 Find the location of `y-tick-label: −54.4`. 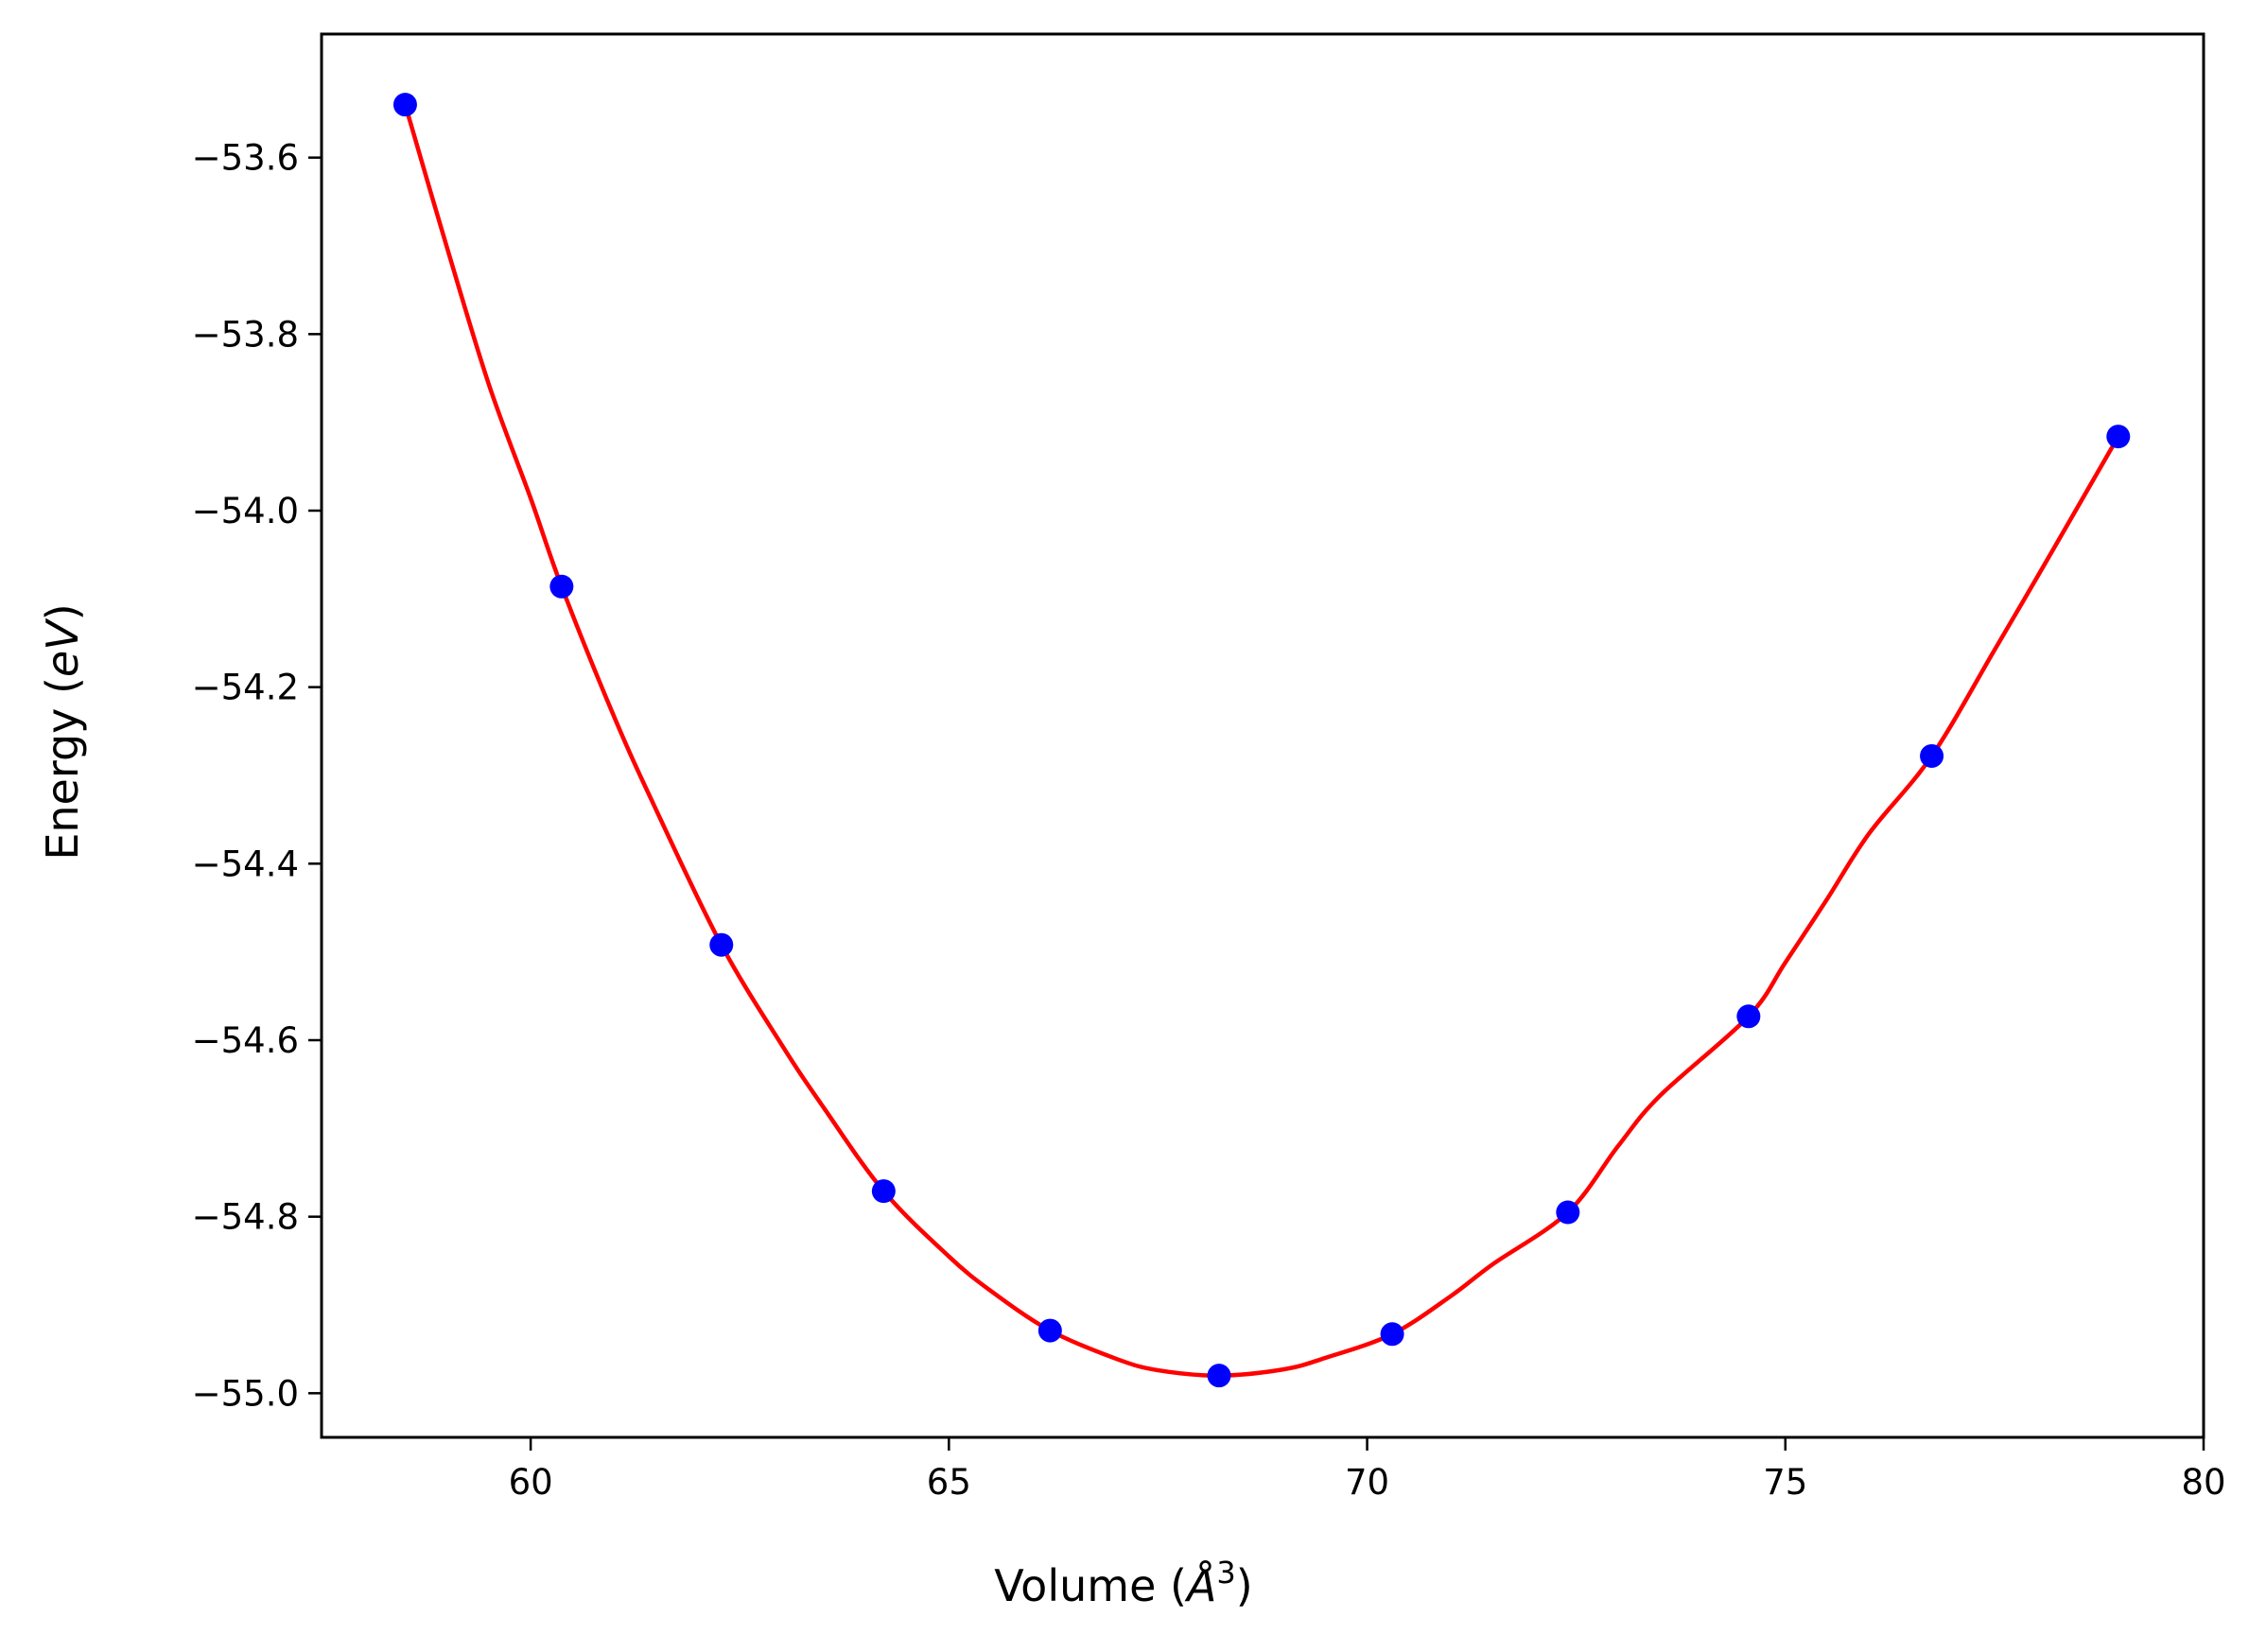

y-tick-label: −54.4 is located at coordinates (245, 864).